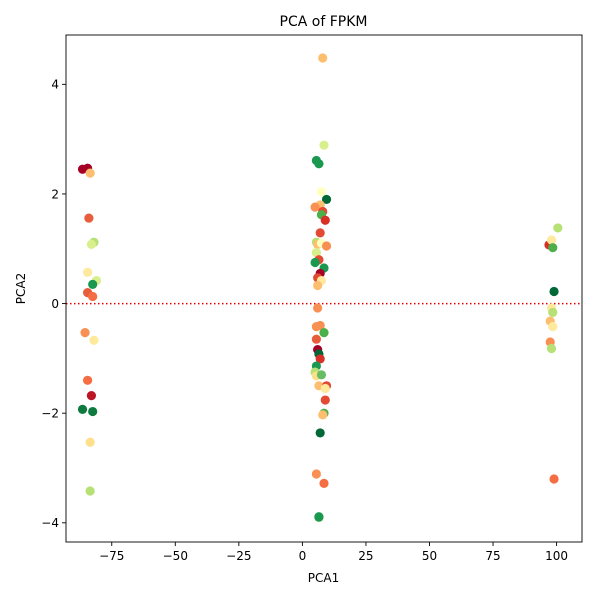  I want to click on x-tick-label: 75, so click(492, 556).